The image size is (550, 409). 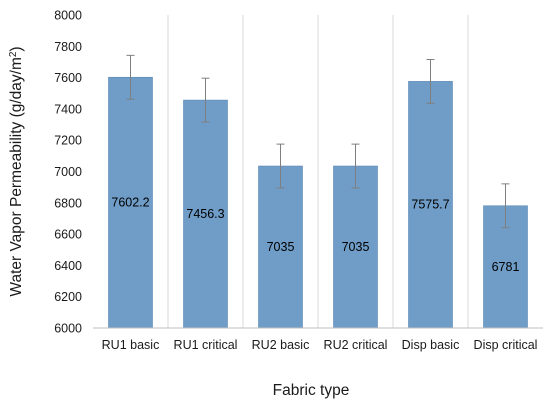 What do you see at coordinates (430, 205) in the screenshot?
I see `data-label: 7575.7` at bounding box center [430, 205].